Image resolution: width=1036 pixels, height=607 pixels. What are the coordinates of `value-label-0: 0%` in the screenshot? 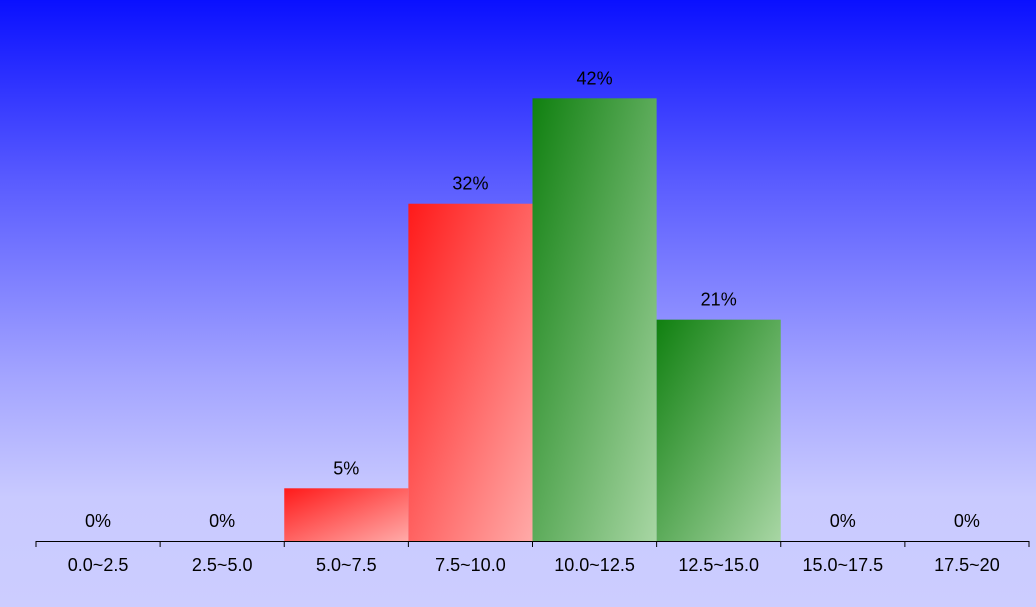 It's located at (98, 521).